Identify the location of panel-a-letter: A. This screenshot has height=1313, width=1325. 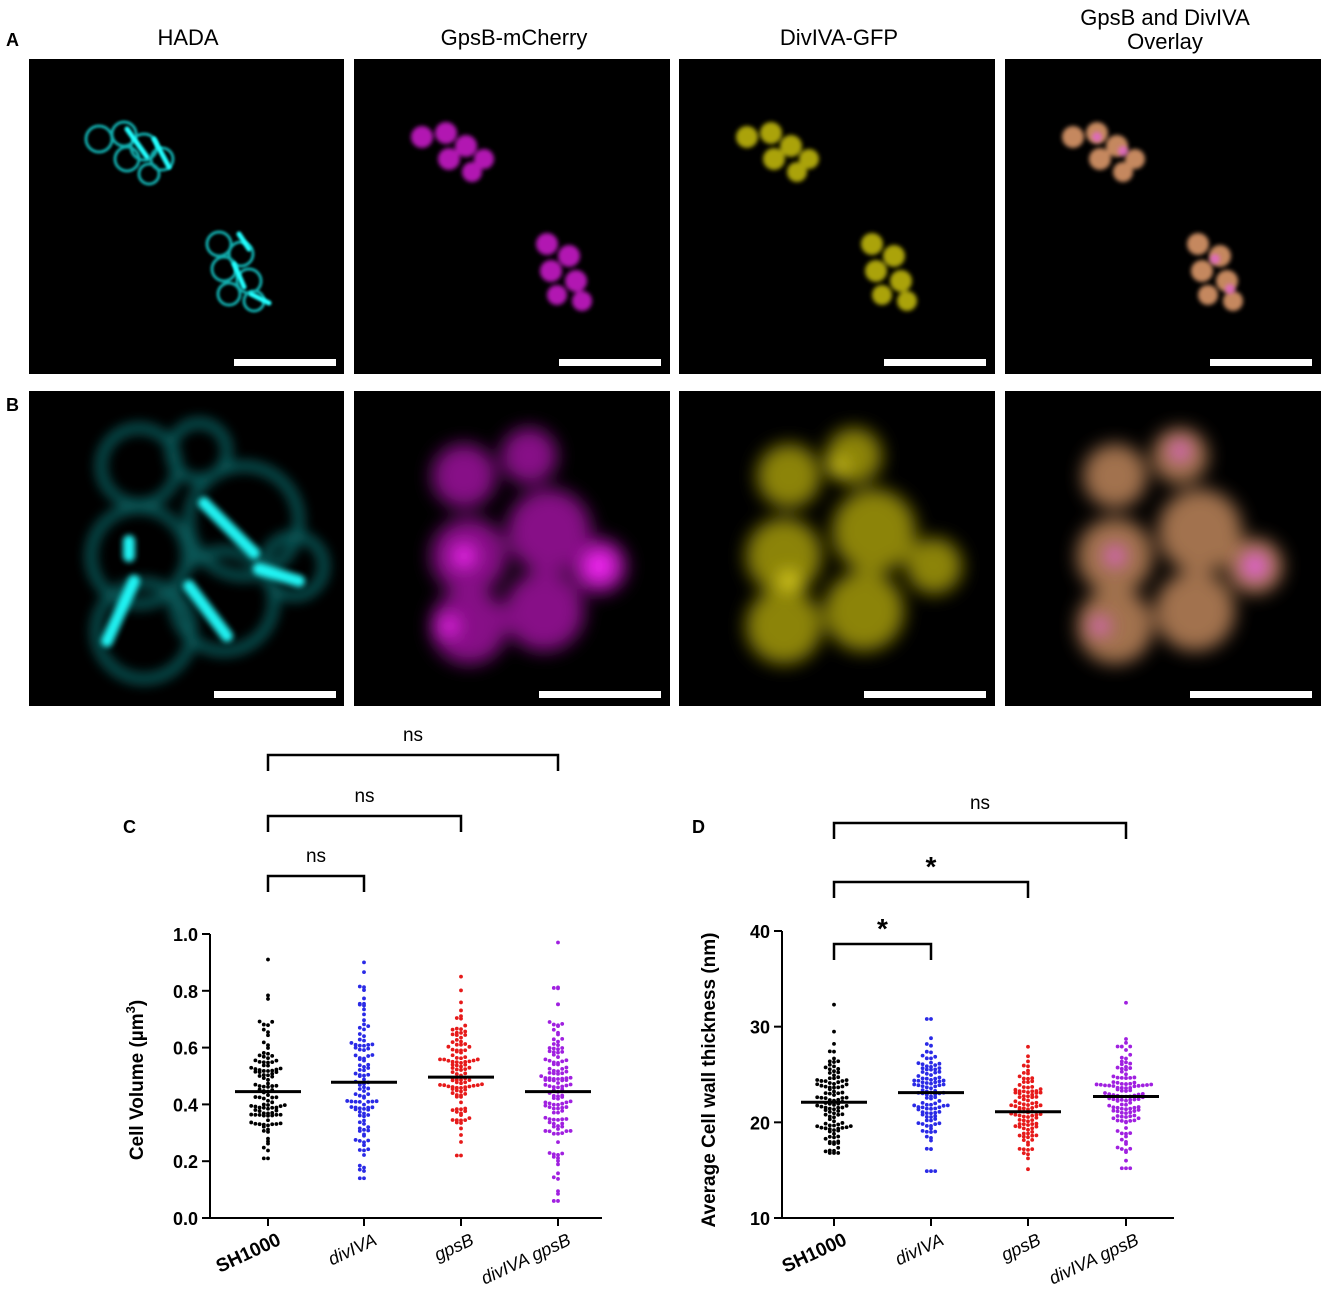
(12, 40).